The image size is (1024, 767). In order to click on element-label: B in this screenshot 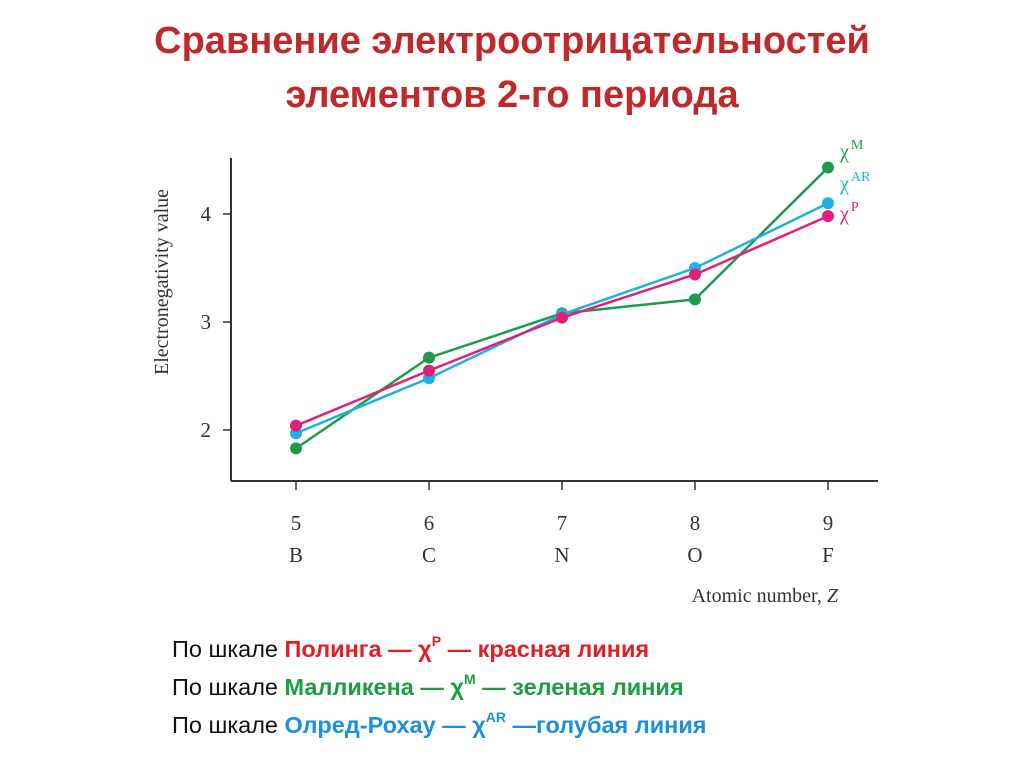, I will do `click(296, 555)`.